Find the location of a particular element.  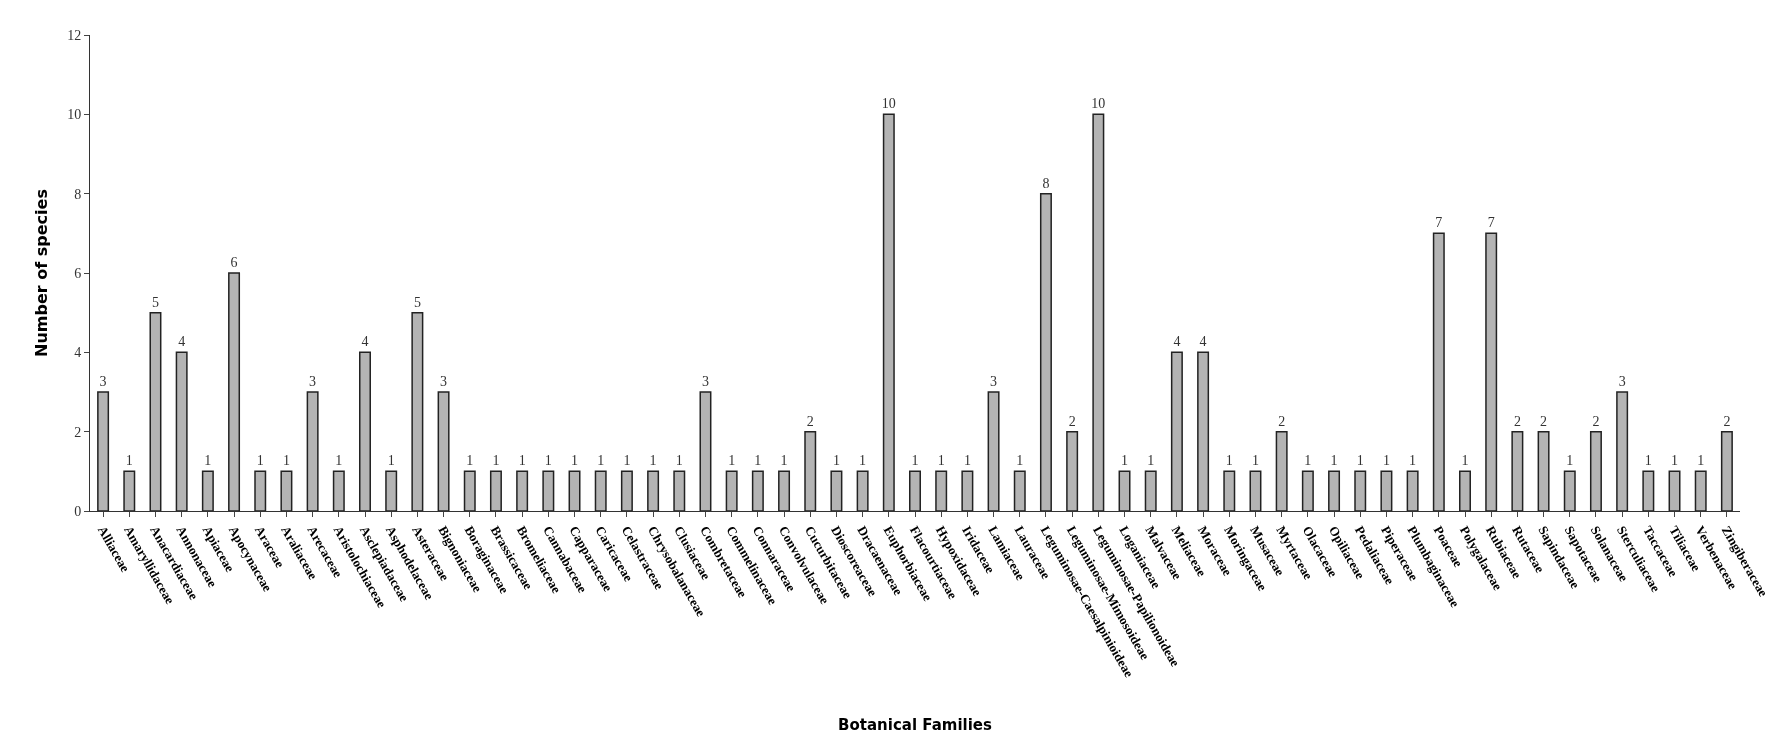

data-label: 6 is located at coordinates (234, 262).